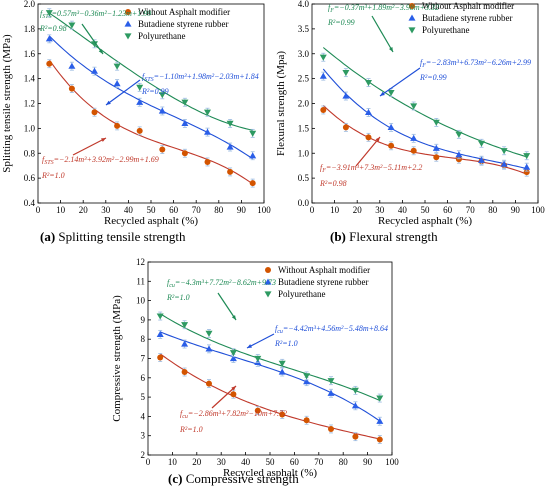 The width and height of the screenshot is (550, 491). Describe the element at coordinates (304, 178) in the screenshot. I see `y-tick-label: 0.5` at that location.